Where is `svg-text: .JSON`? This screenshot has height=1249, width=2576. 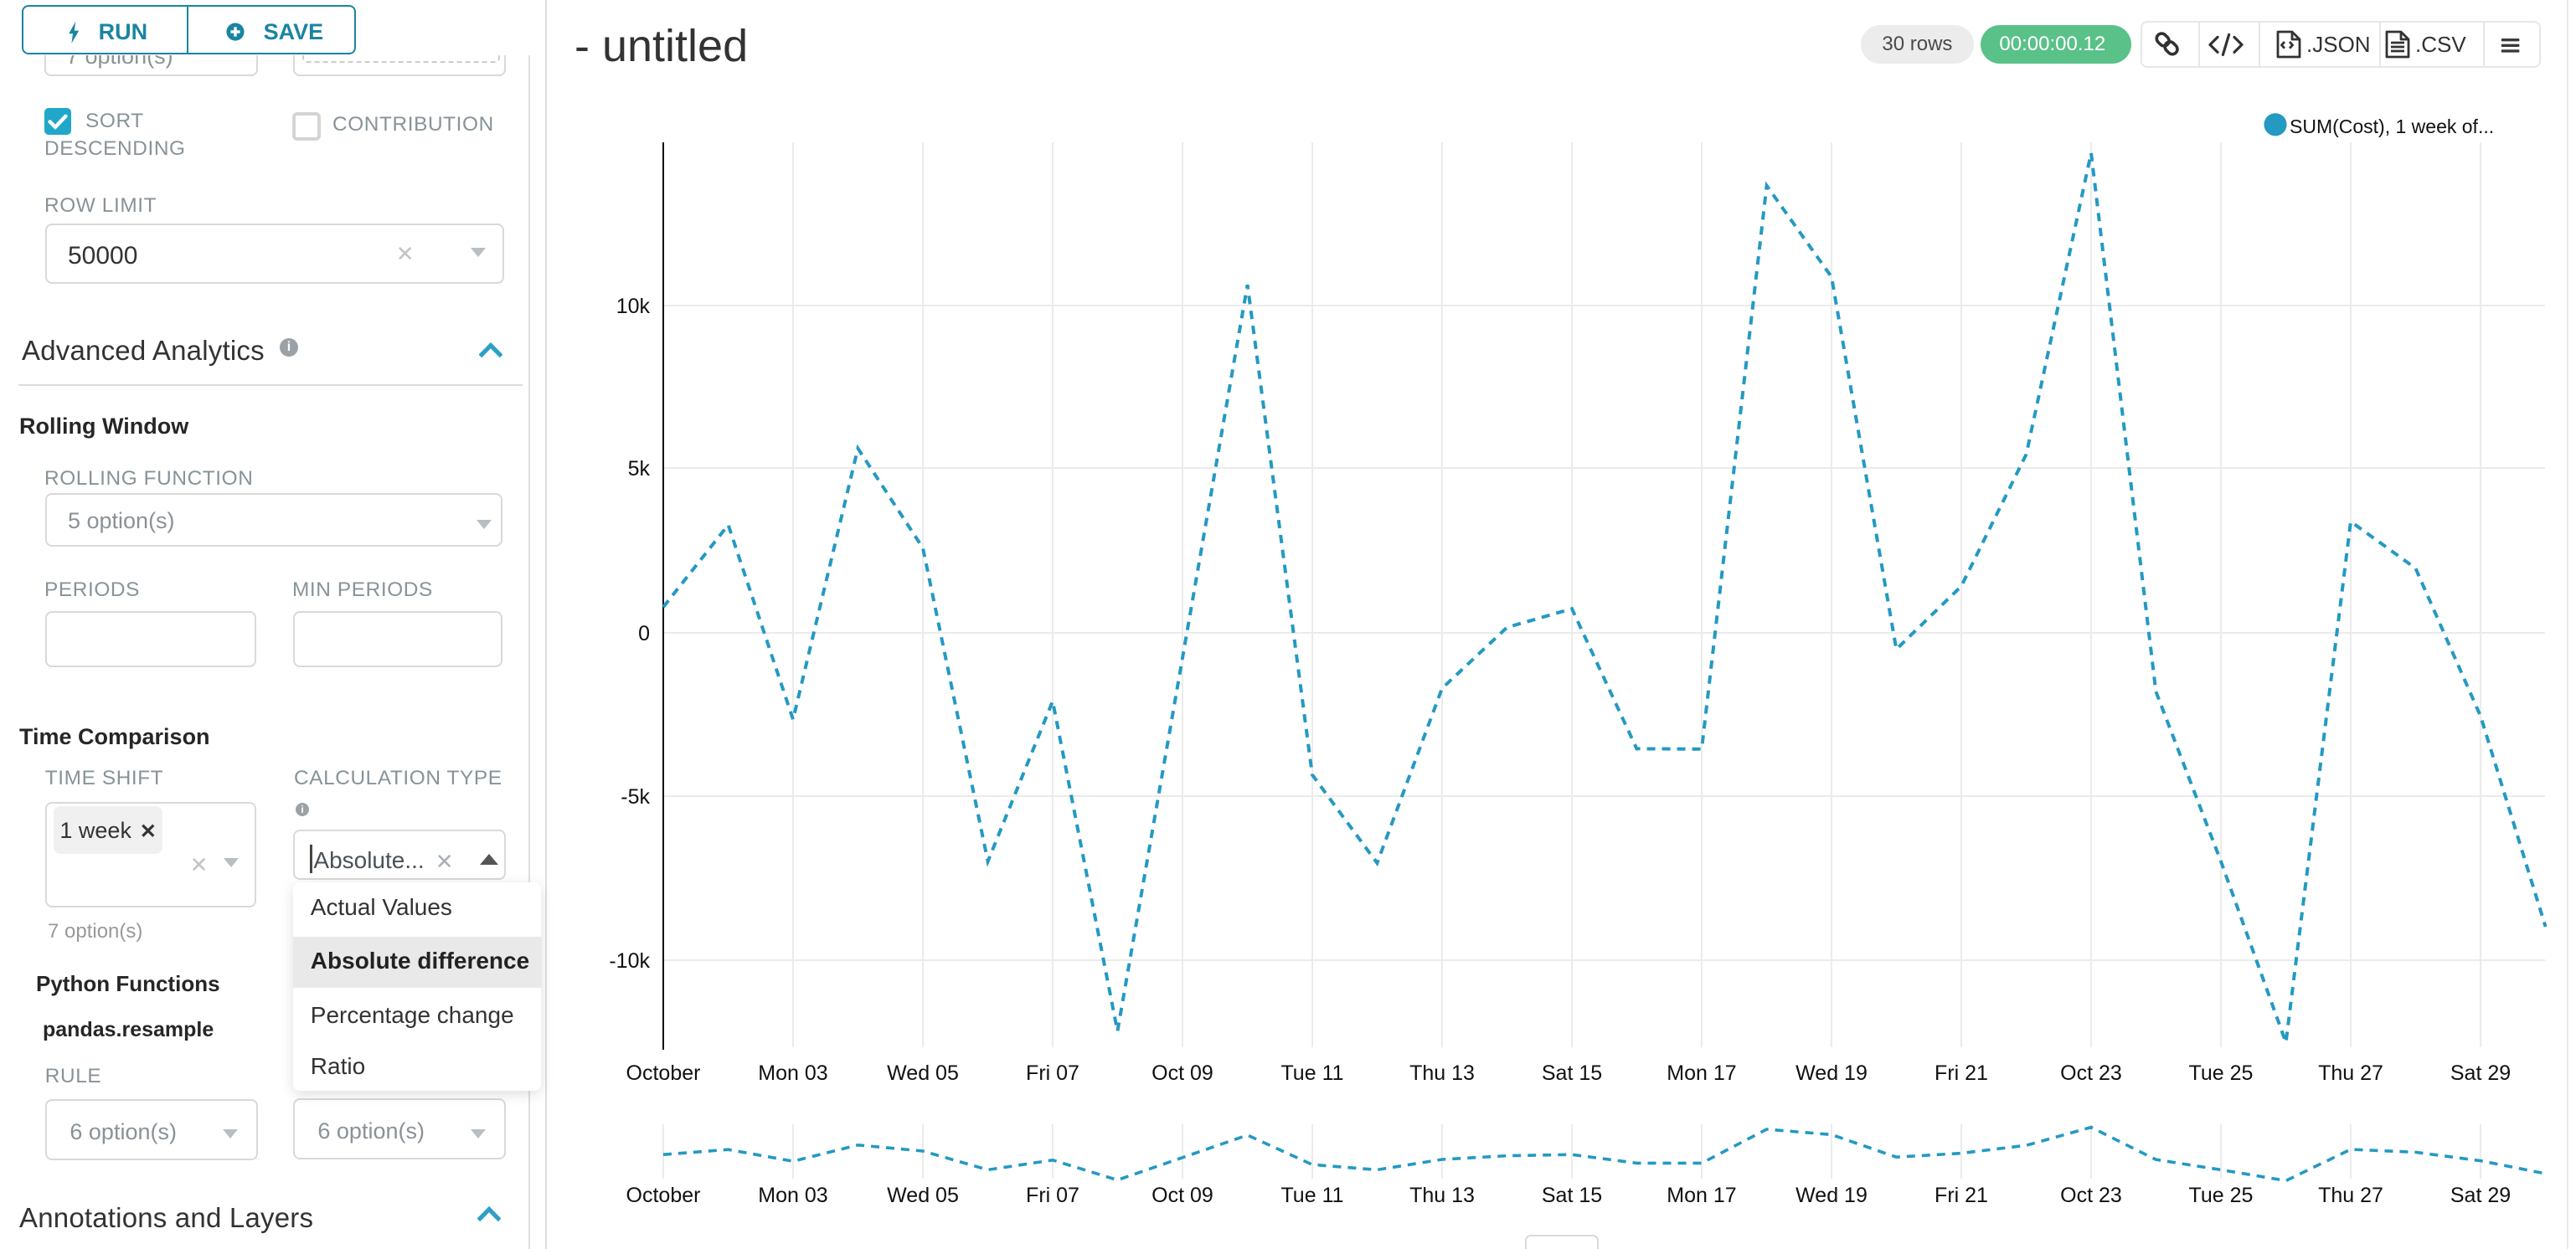
svg-text: .JSON is located at coordinates (2338, 44).